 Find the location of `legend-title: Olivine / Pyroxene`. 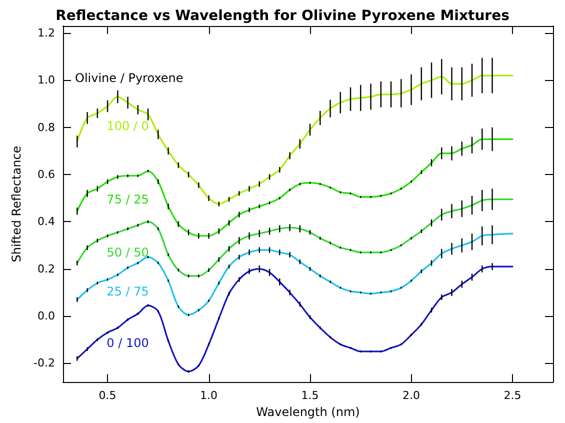

legend-title: Olivine / Pyroxene is located at coordinates (129, 78).